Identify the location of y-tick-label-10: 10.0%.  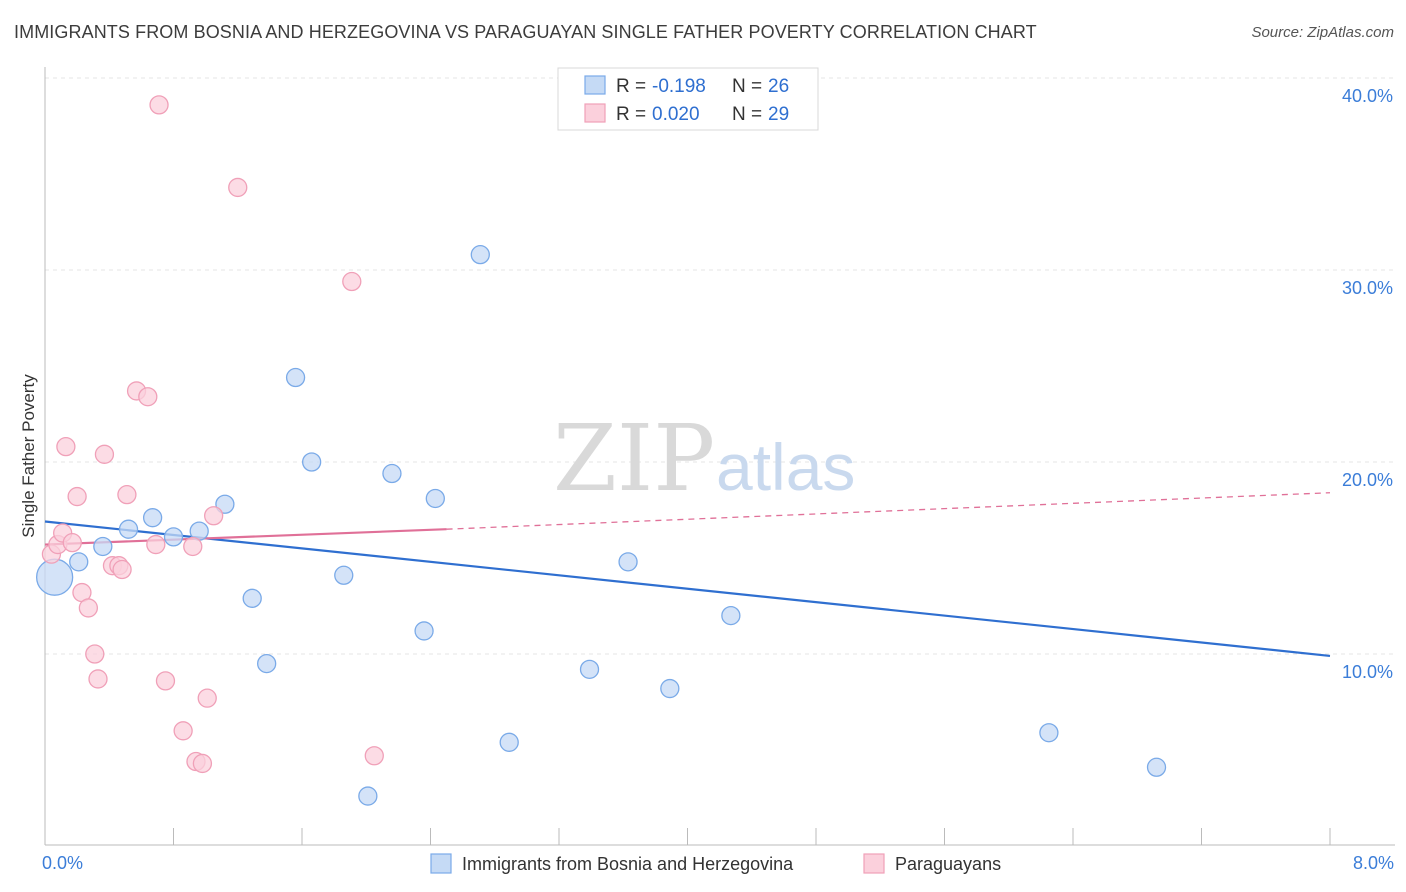
(1367, 672).